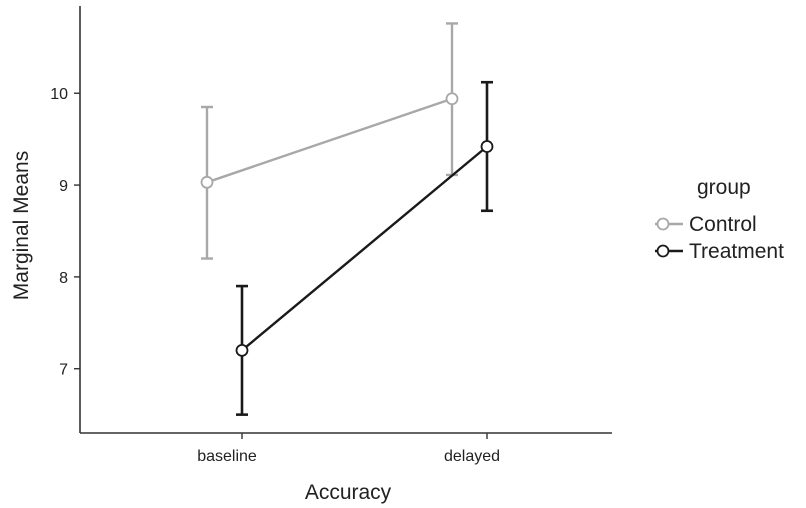 The image size is (806, 508). Describe the element at coordinates (723, 224) in the screenshot. I see `legend-label: Control` at that location.